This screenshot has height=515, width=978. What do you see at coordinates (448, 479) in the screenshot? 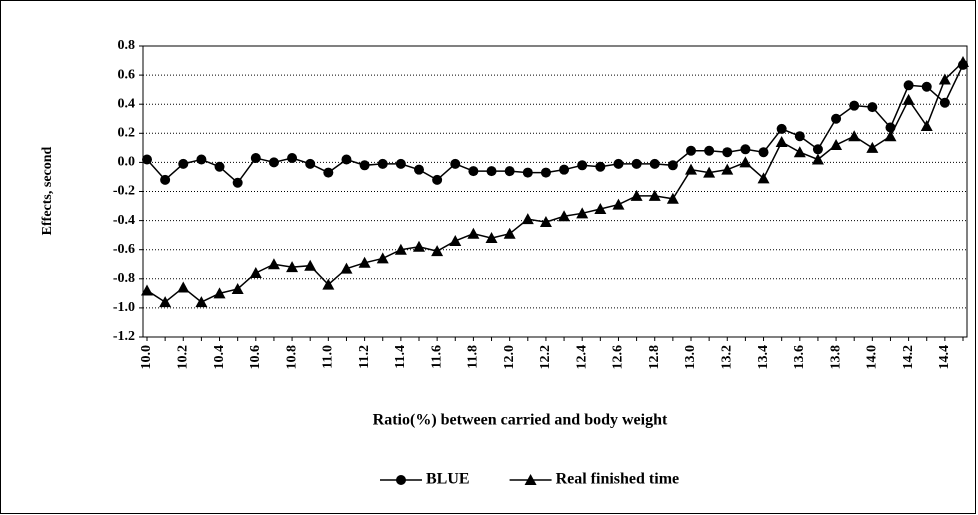
I see `legend-label: BLUE` at bounding box center [448, 479].